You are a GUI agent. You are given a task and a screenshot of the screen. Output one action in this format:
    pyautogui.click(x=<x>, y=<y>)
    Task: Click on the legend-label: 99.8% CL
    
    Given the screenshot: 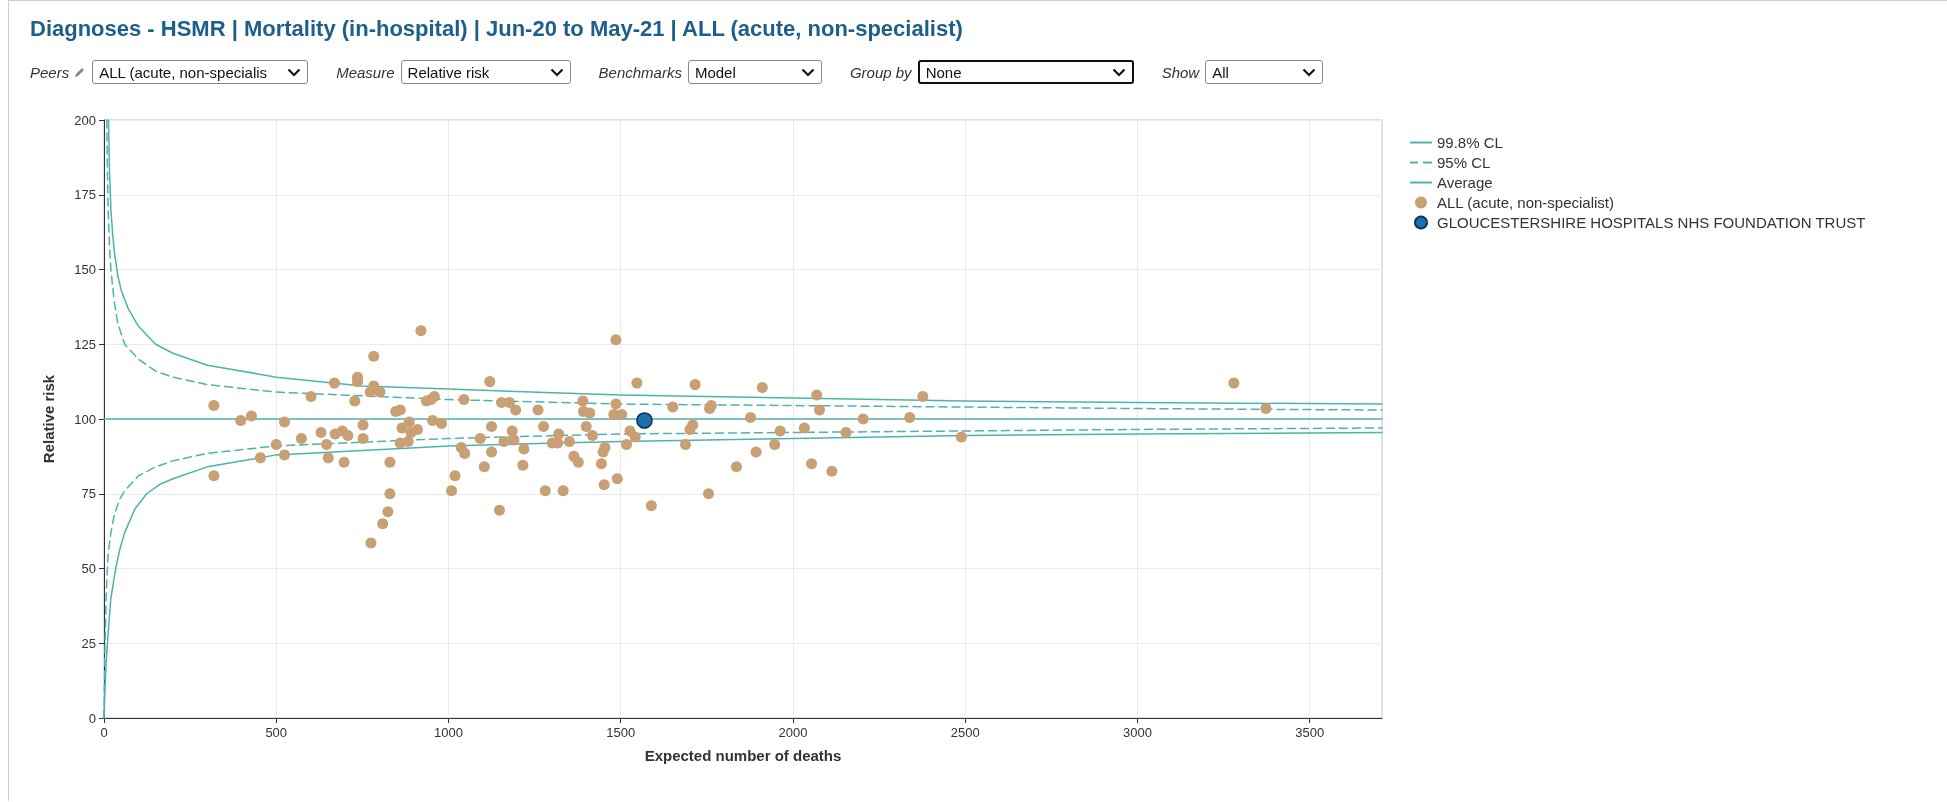 What is the action you would take?
    pyautogui.click(x=1470, y=142)
    